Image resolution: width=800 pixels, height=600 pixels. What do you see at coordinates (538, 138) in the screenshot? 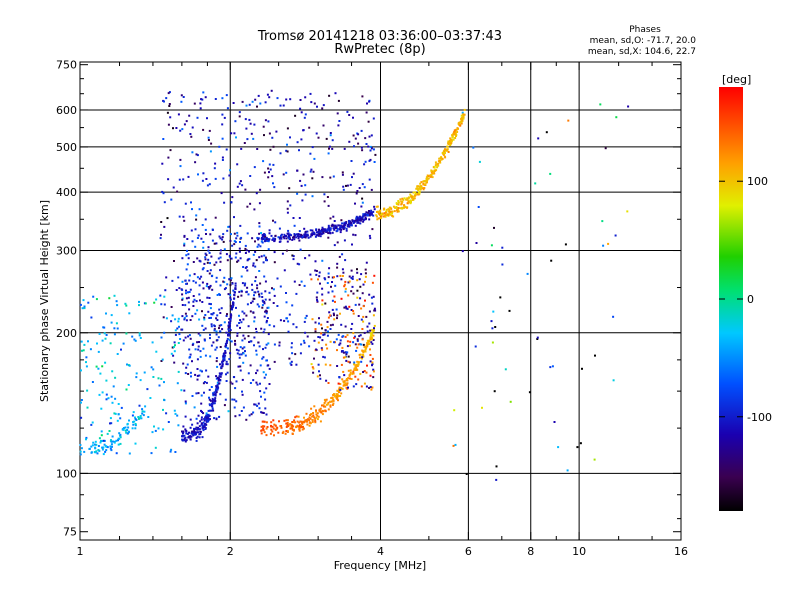
I see `sparse-point` at bounding box center [538, 138].